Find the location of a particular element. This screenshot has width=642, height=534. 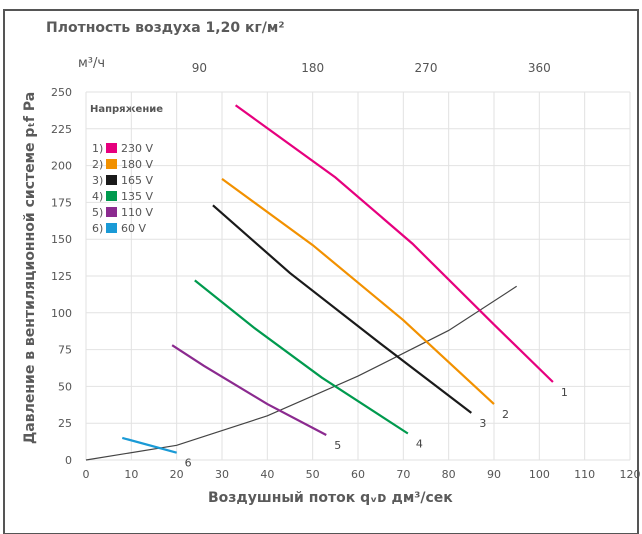

x-tick-label: 60 is located at coordinates (358, 474).